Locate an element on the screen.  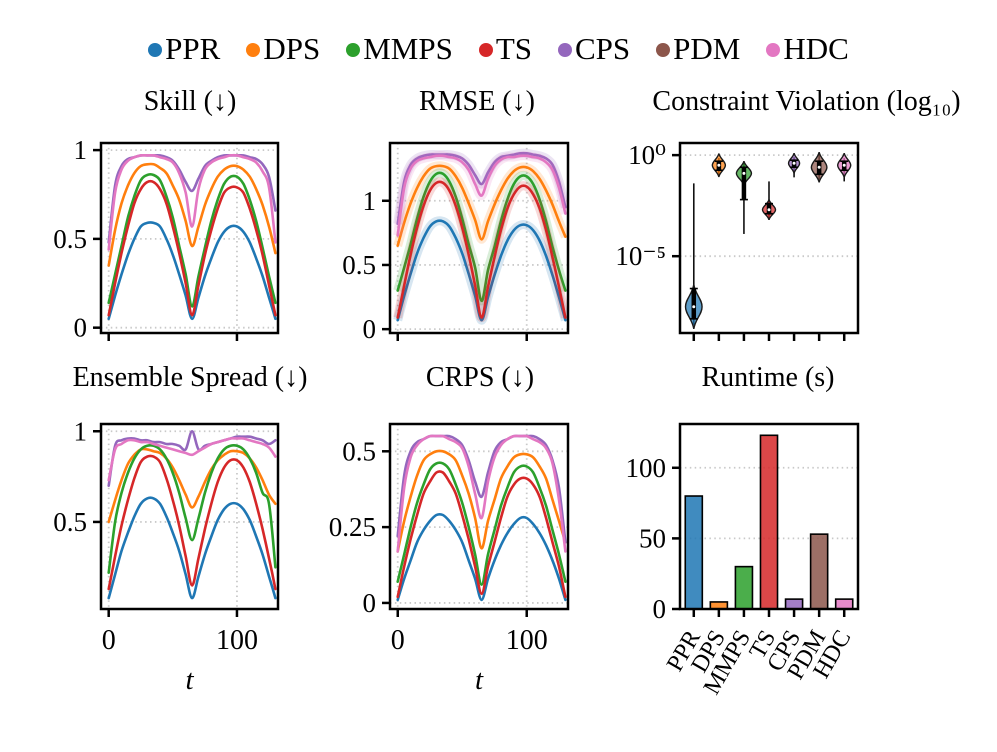
spread-PPR-line is located at coordinates (192, 548).